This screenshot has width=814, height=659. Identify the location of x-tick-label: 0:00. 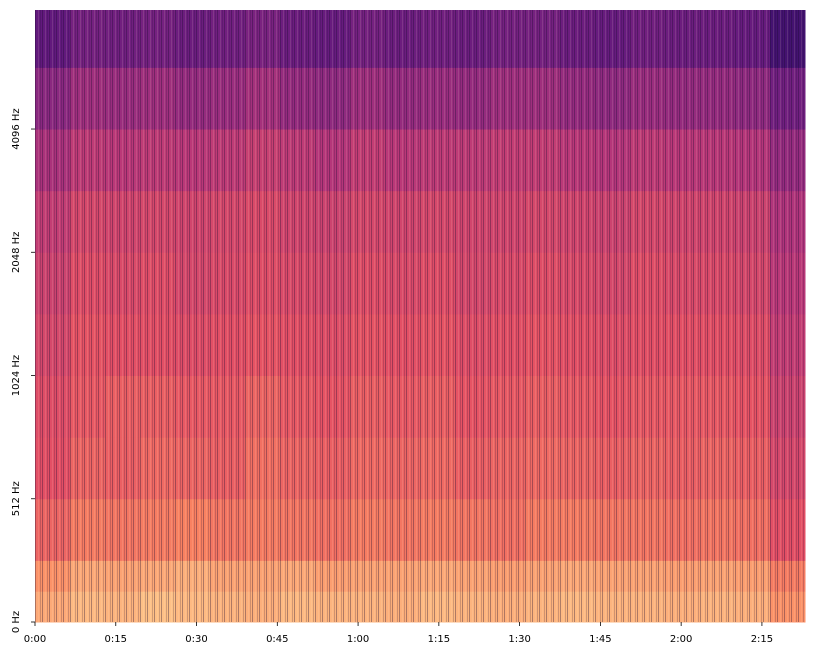
(35, 639).